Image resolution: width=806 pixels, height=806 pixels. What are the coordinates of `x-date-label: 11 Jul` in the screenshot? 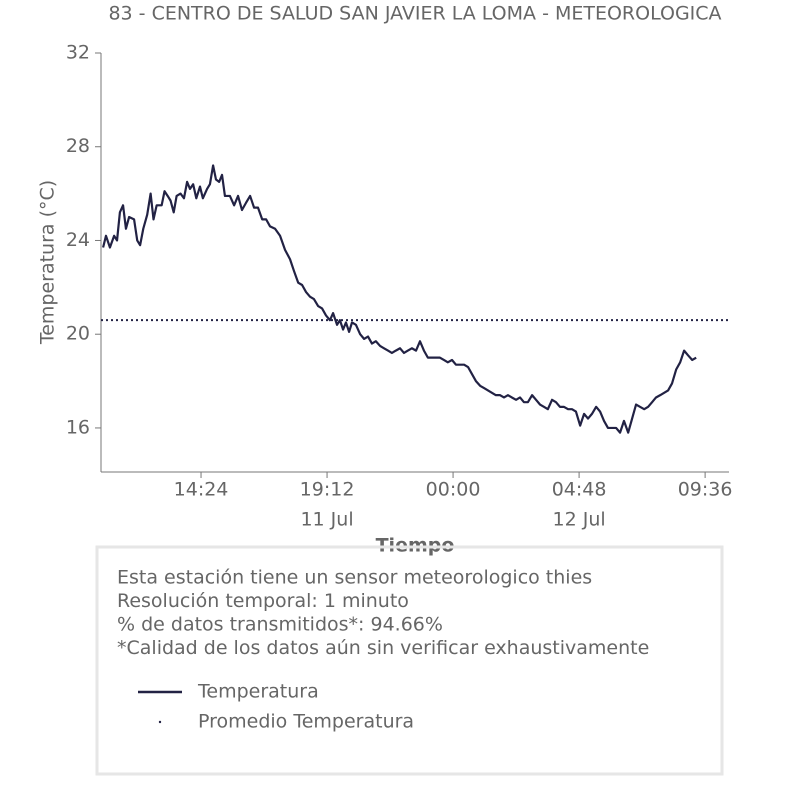 It's located at (326, 520).